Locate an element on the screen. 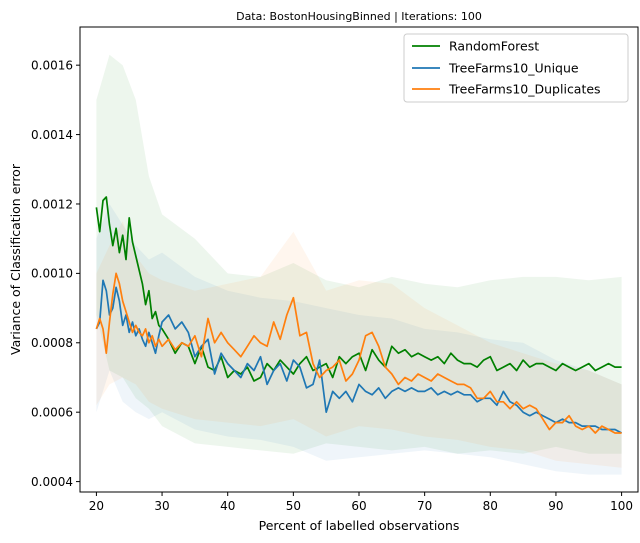 The height and width of the screenshot is (543, 640). x-tick-label: 20 is located at coordinates (96, 506).